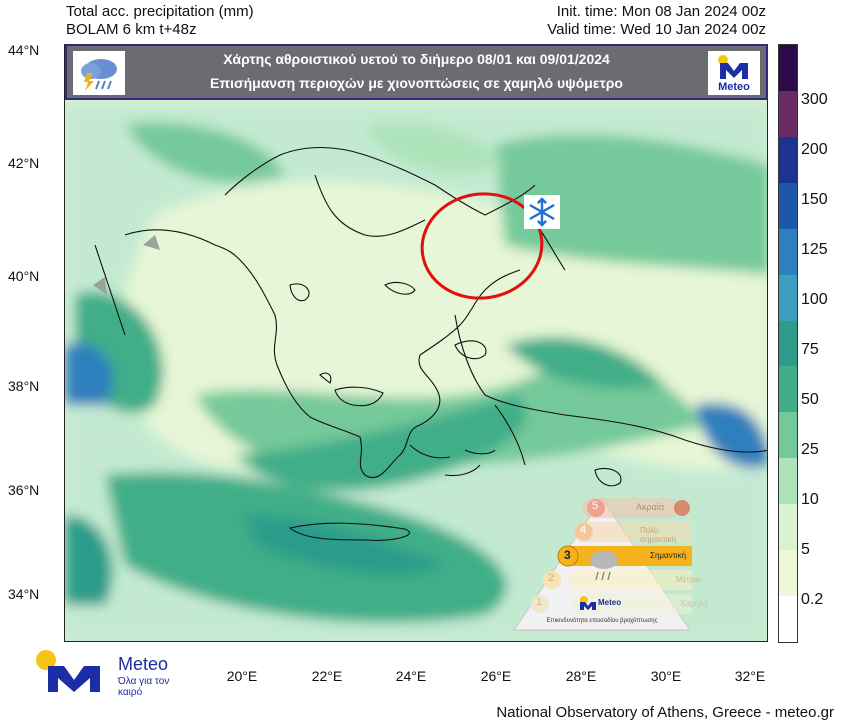 The image size is (846, 727). What do you see at coordinates (131, 29) in the screenshot?
I see `model-name: BOLAM 6 km t+48z` at bounding box center [131, 29].